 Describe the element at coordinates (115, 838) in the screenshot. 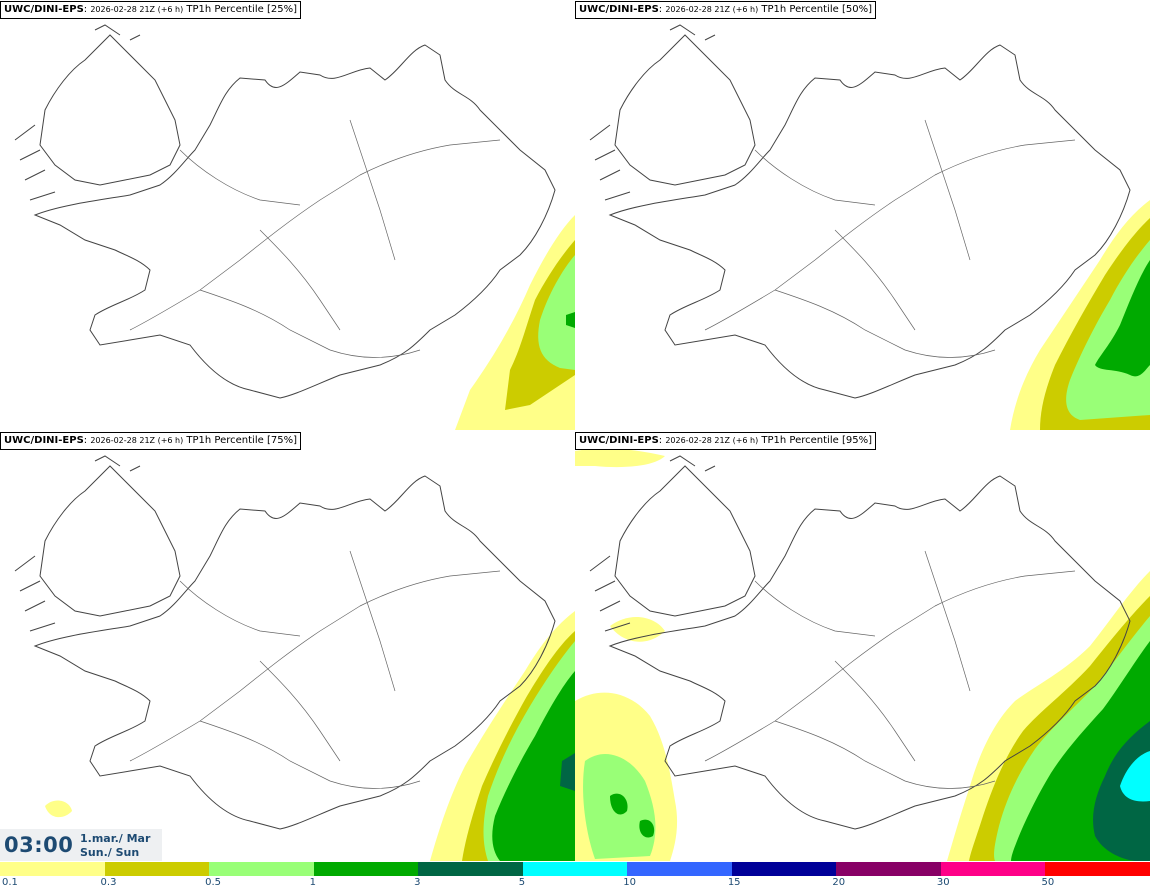

I see `valid-date-line1: 1.mar./ Mar` at that location.